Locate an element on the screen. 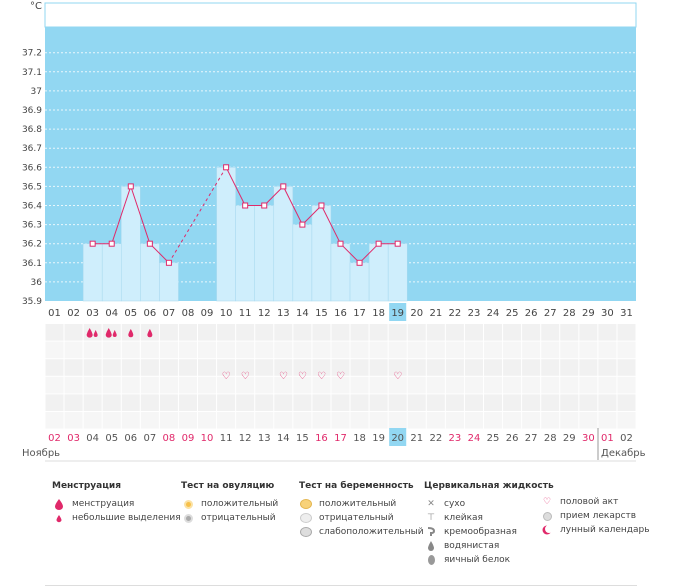 The height and width of the screenshot is (587, 675). legend-label: прием лекарств is located at coordinates (598, 516).